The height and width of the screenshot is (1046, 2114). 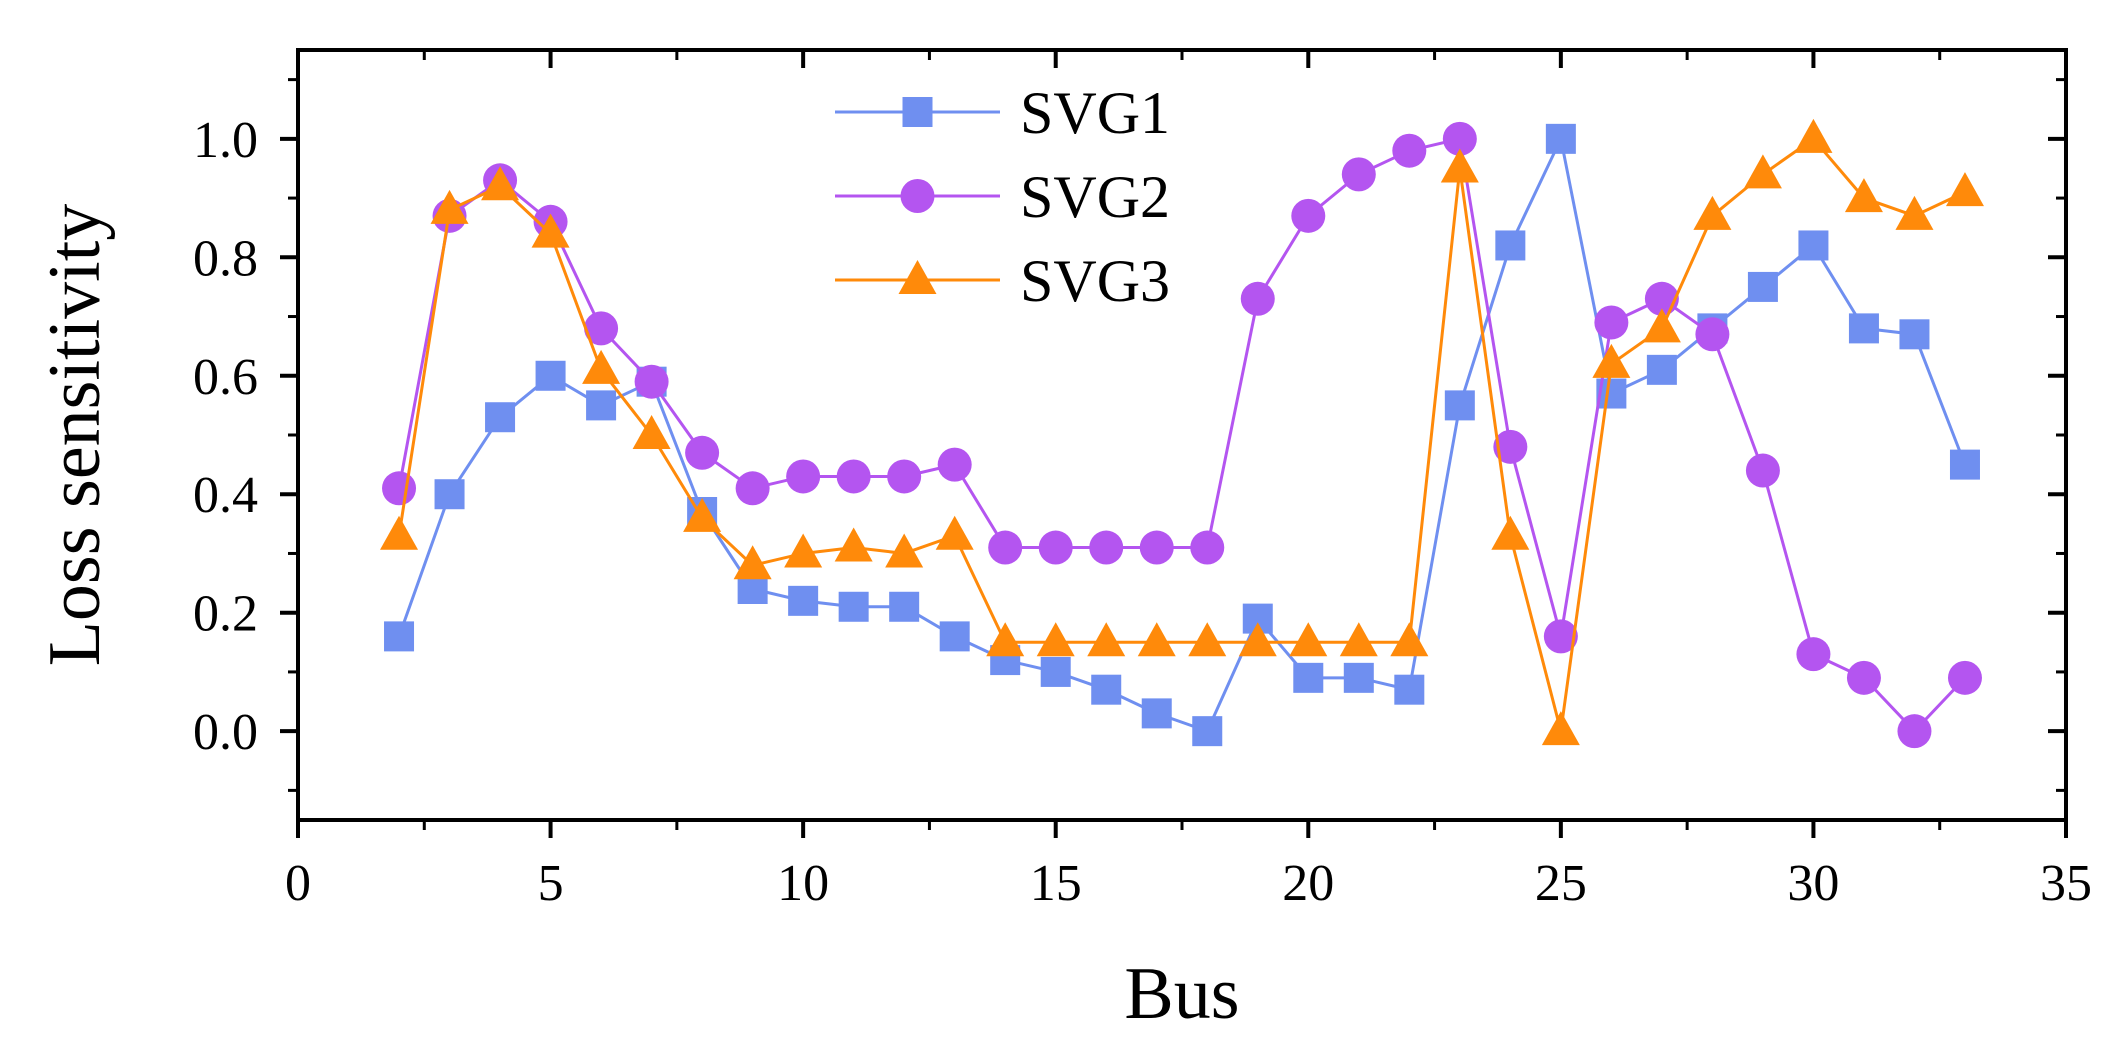 I want to click on legend-label: SVG1, so click(x=1095, y=113).